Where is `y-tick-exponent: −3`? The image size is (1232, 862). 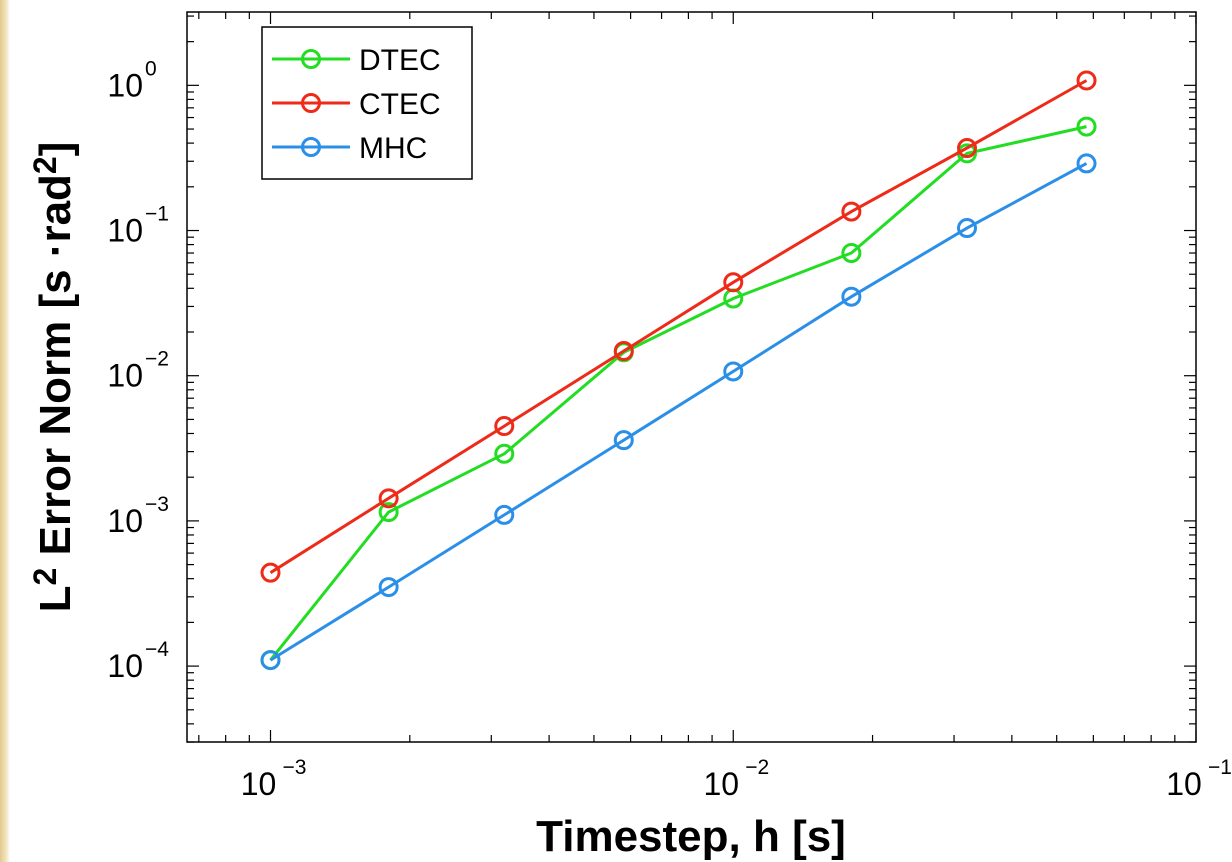 y-tick-exponent: −3 is located at coordinates (157, 504).